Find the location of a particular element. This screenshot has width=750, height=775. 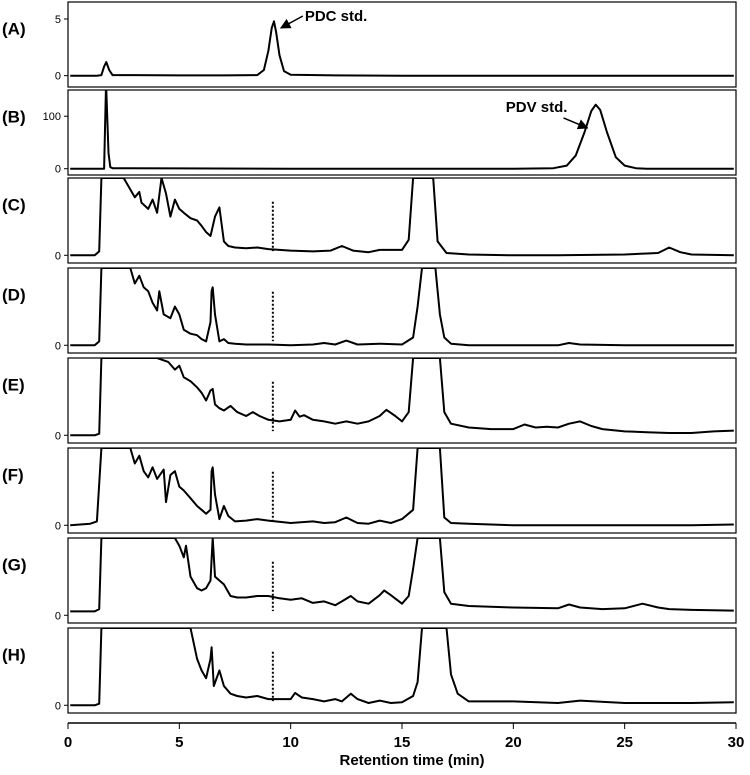

x-tick-label: 20 is located at coordinates (513, 742).